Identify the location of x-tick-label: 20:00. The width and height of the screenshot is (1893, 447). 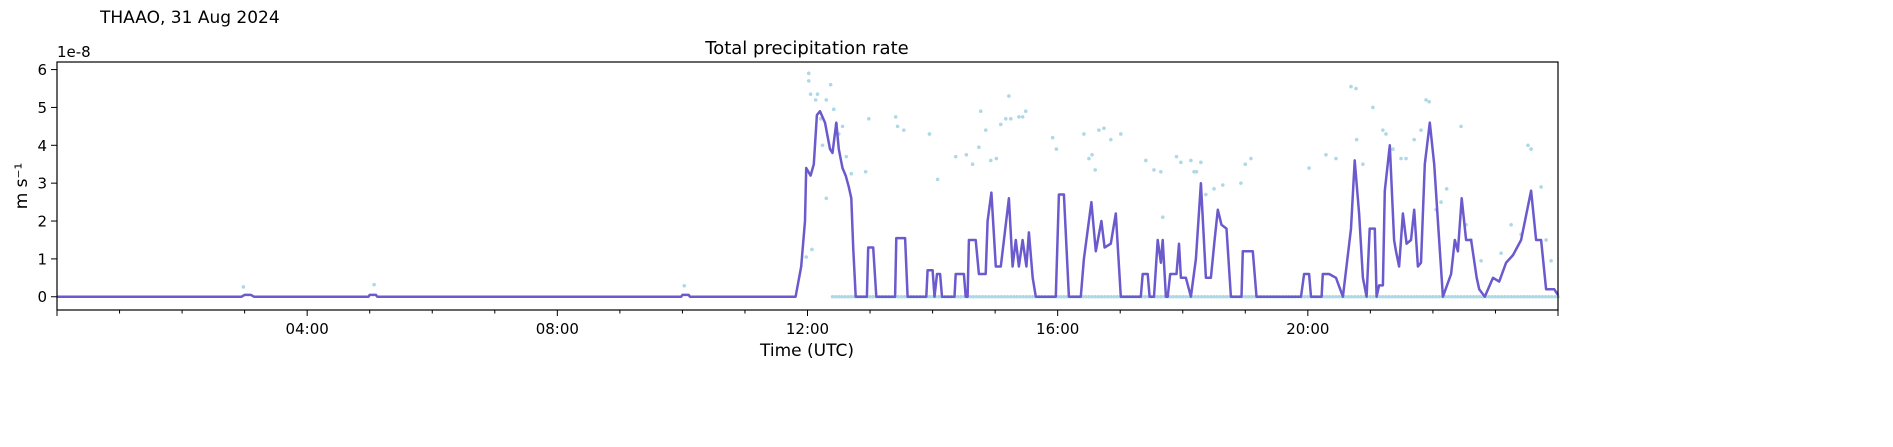
(1307, 329).